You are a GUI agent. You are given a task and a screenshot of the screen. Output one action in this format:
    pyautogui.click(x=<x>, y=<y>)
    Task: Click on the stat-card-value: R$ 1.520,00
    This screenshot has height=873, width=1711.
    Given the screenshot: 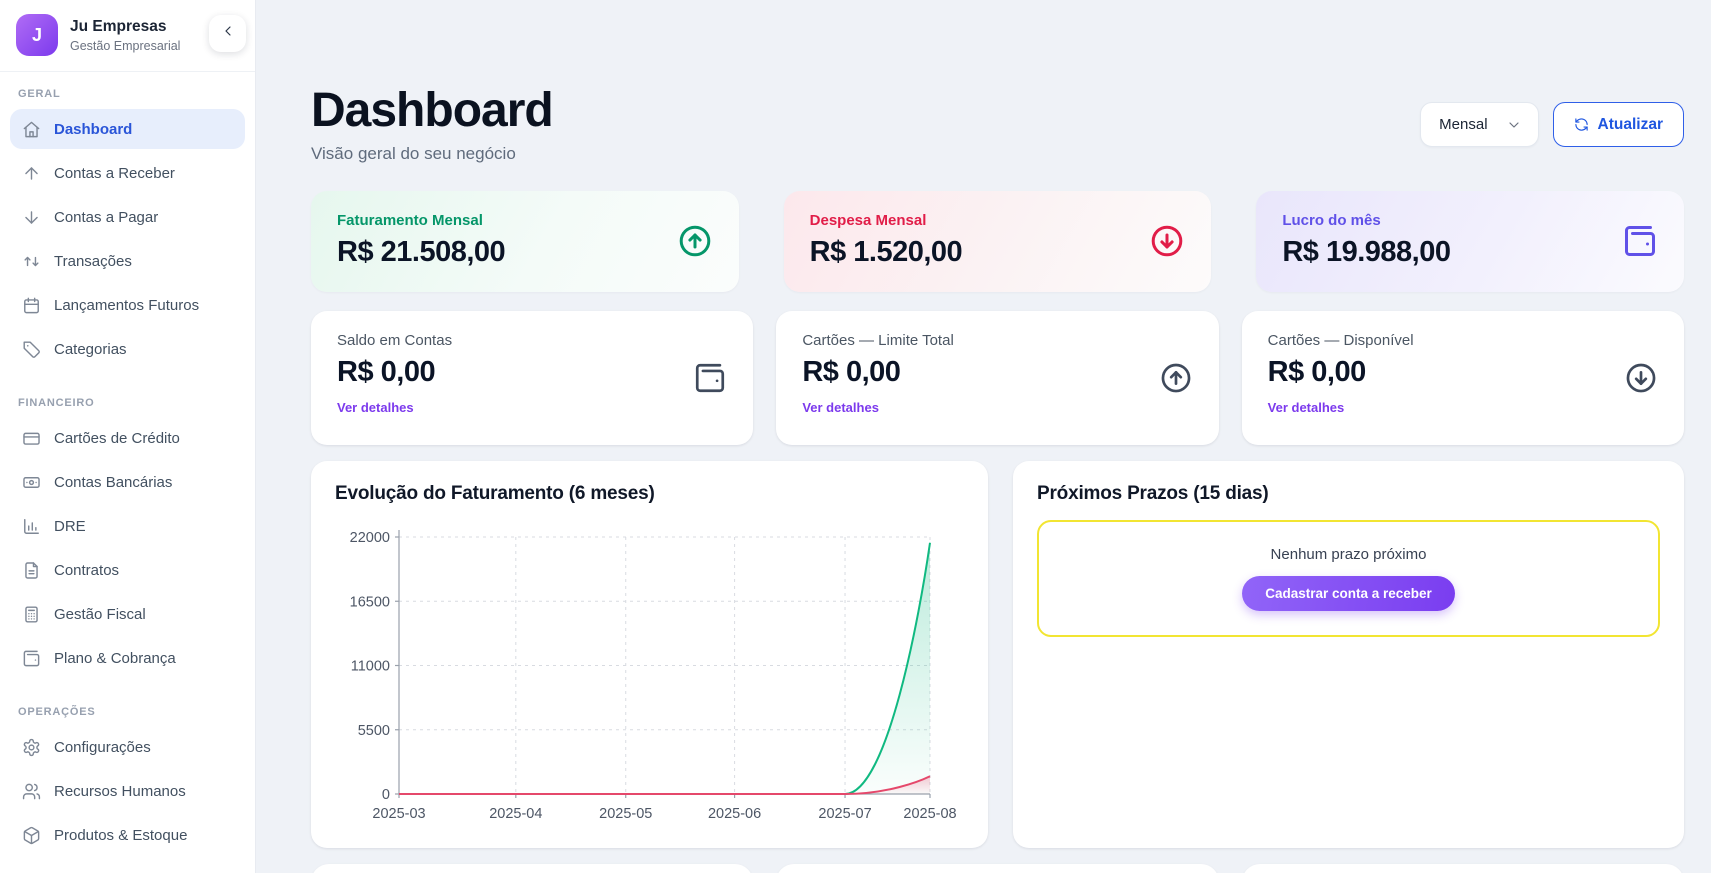 What is the action you would take?
    pyautogui.click(x=886, y=251)
    